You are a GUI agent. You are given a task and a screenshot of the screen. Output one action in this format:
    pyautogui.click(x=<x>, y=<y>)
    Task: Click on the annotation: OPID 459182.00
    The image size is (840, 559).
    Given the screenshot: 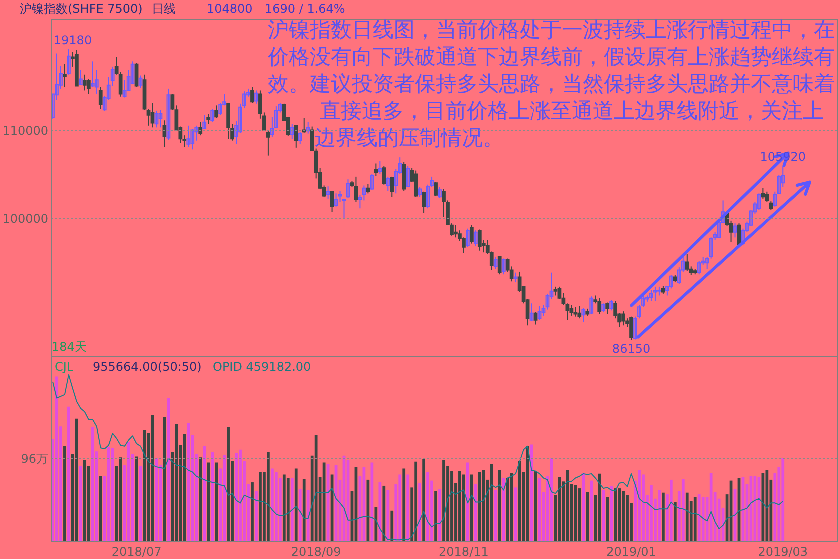 What is the action you would take?
    pyautogui.click(x=262, y=367)
    